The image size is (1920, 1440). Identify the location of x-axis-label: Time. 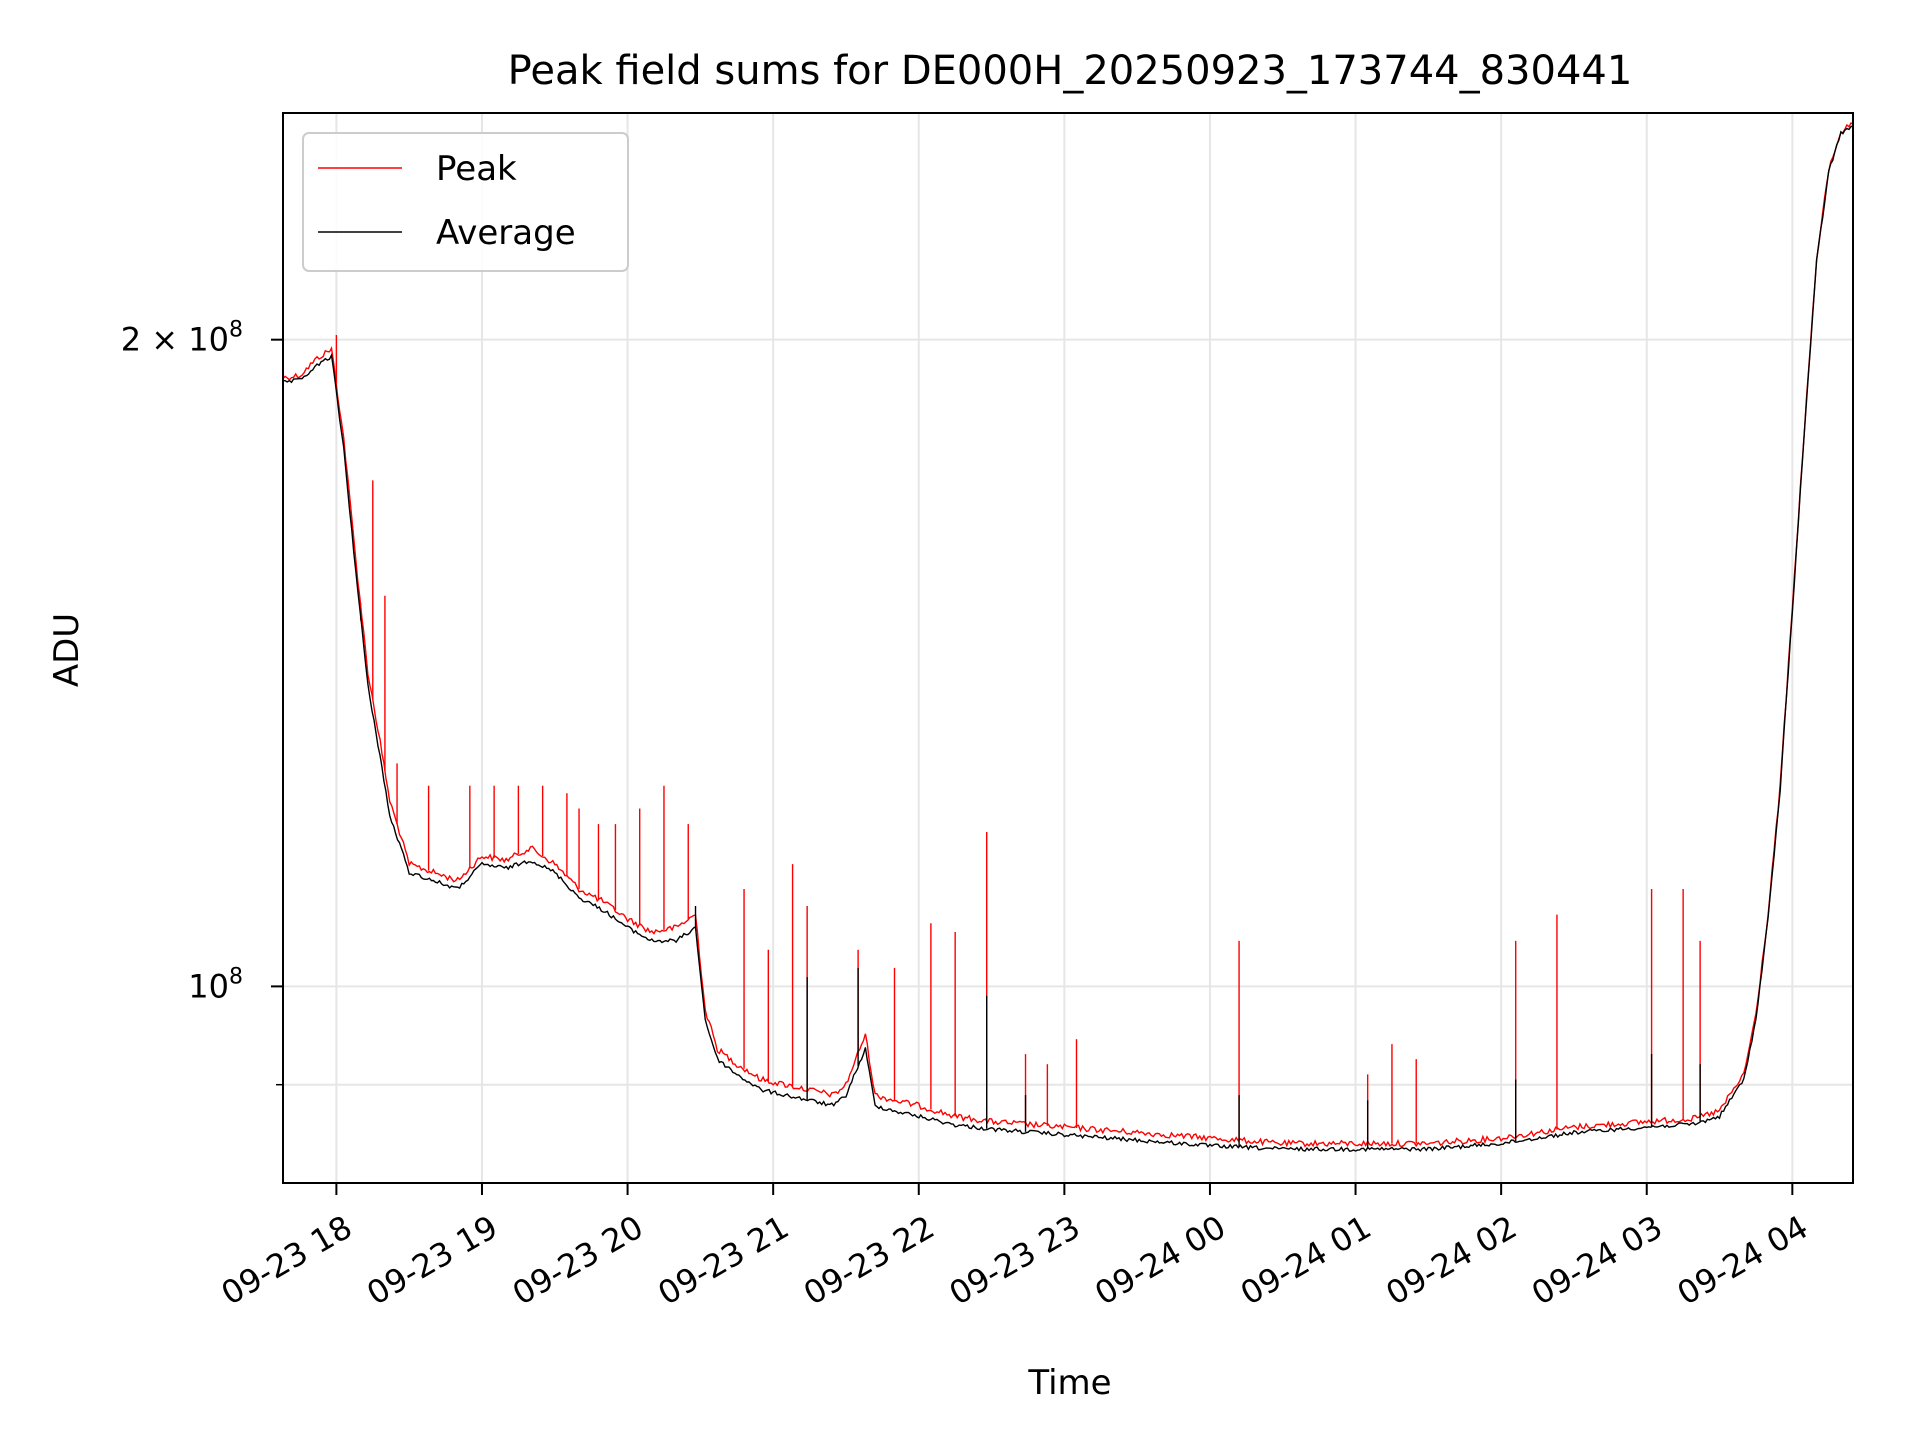
(1069, 1383).